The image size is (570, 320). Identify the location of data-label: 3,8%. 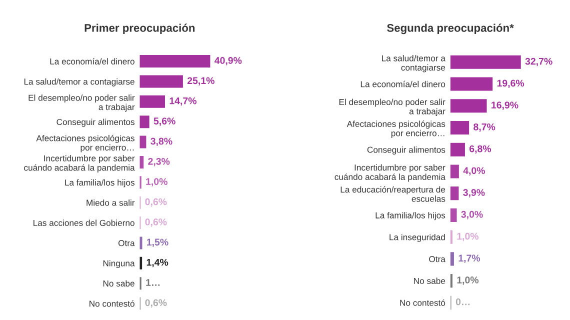
(161, 142).